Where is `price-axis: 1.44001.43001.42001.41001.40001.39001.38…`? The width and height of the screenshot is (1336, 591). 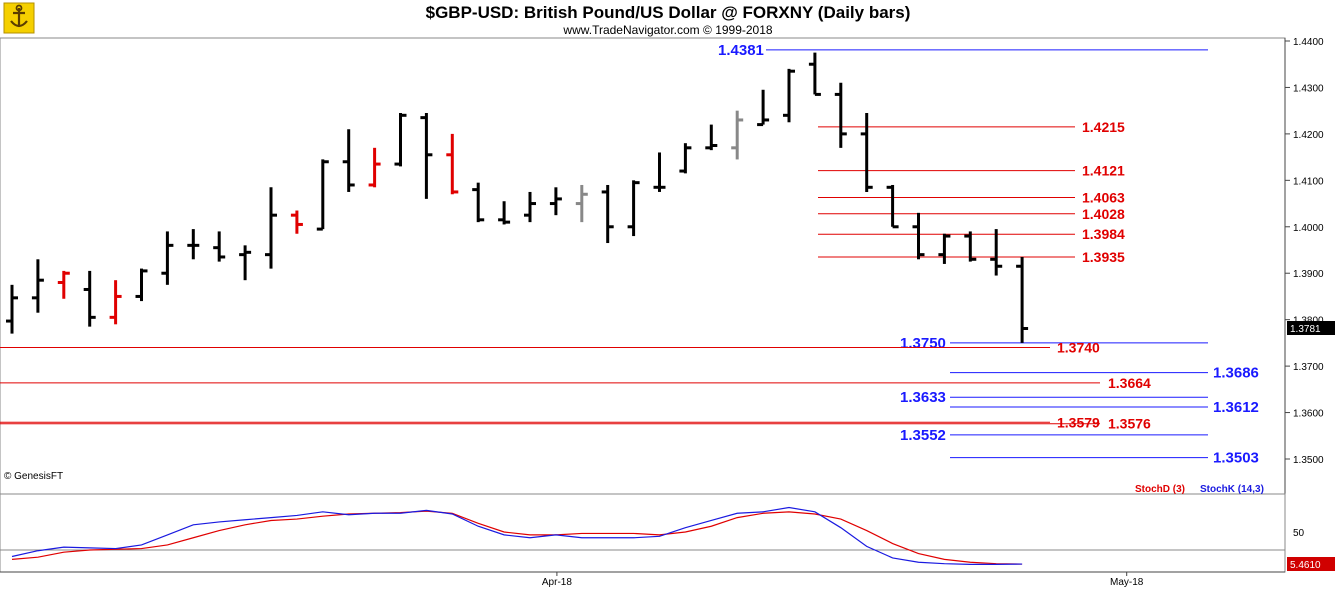
price-axis: 1.44001.43001.42001.41001.40001.39001.38… is located at coordinates (1304, 251).